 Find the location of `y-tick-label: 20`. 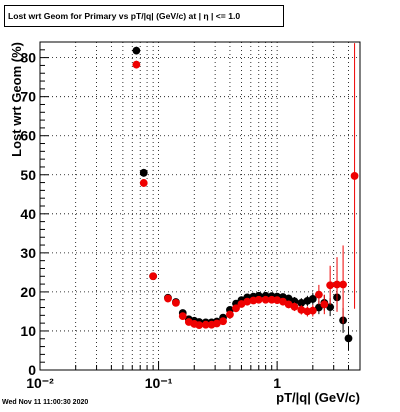

y-tick-label: 20 is located at coordinates (28, 292).